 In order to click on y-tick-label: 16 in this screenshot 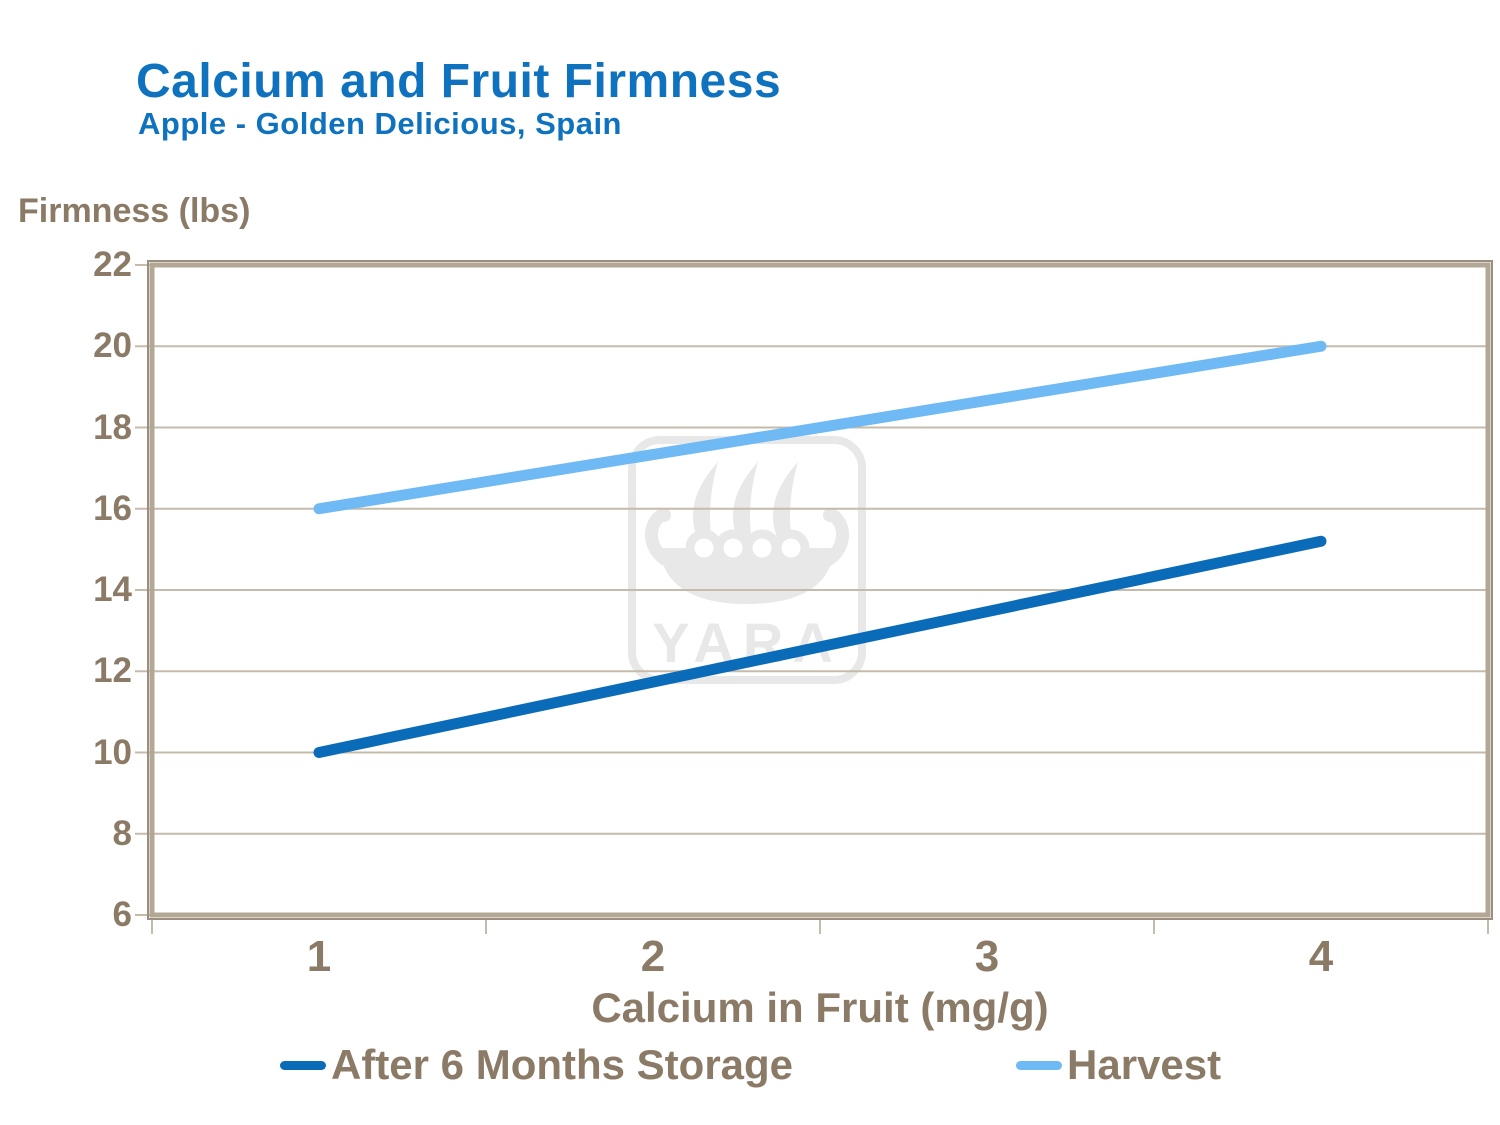, I will do `click(112, 508)`.